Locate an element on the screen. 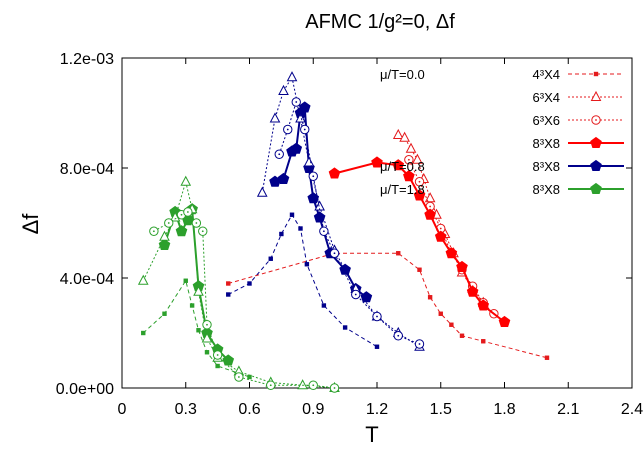 The image size is (643, 451). legend-entry-2: 6³X6 is located at coordinates (578, 120).